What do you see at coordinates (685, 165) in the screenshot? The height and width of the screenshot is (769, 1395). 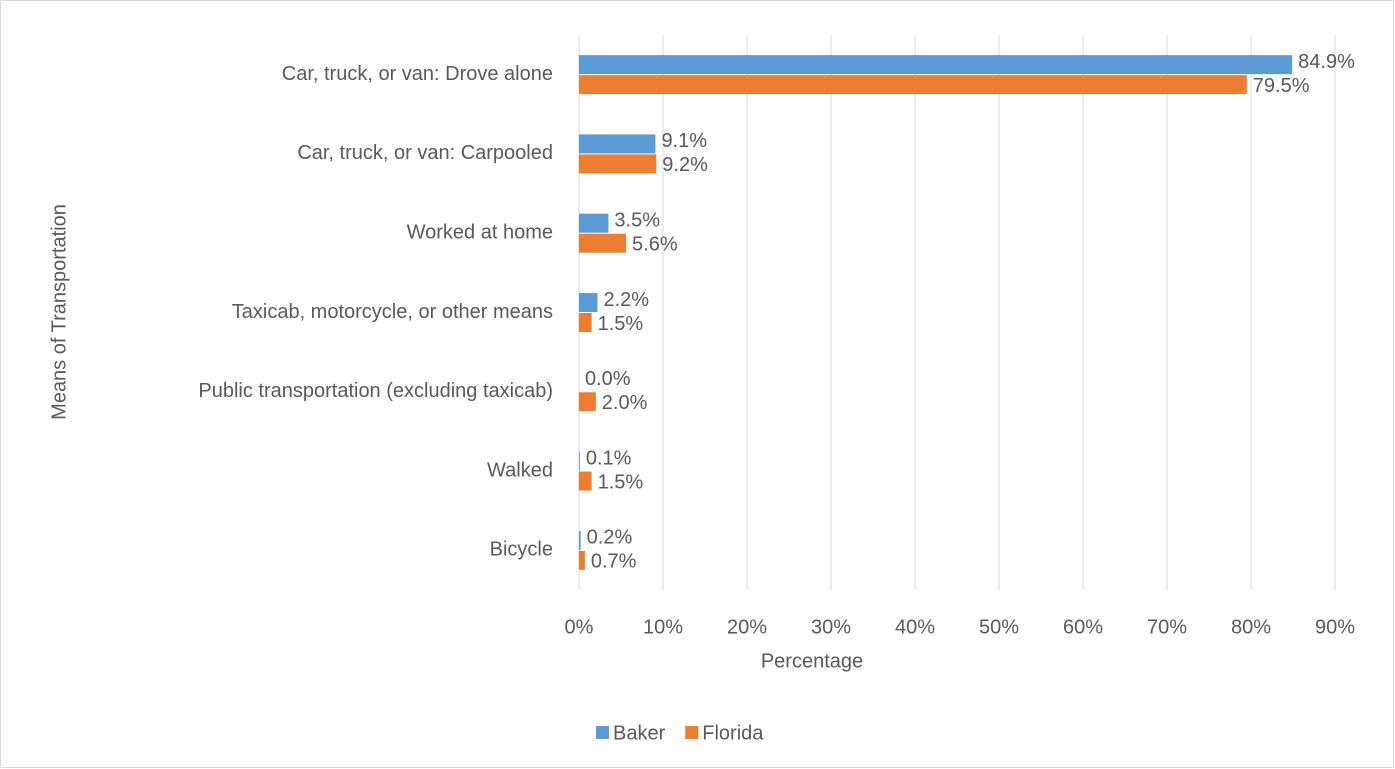 I see `value-label: 9.2%` at bounding box center [685, 165].